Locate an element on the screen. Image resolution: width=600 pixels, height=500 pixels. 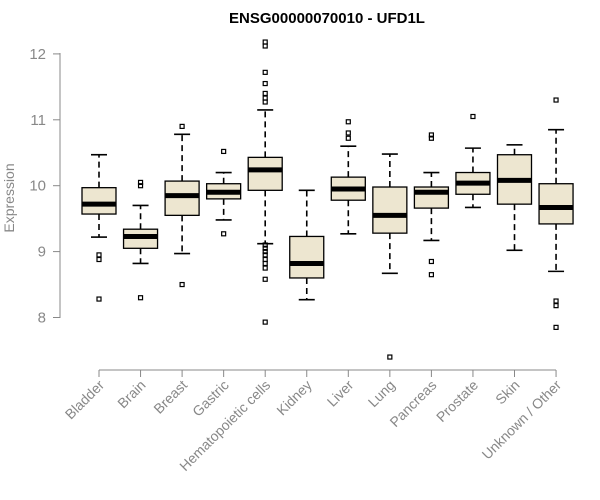
box-skin is located at coordinates (514, 198).